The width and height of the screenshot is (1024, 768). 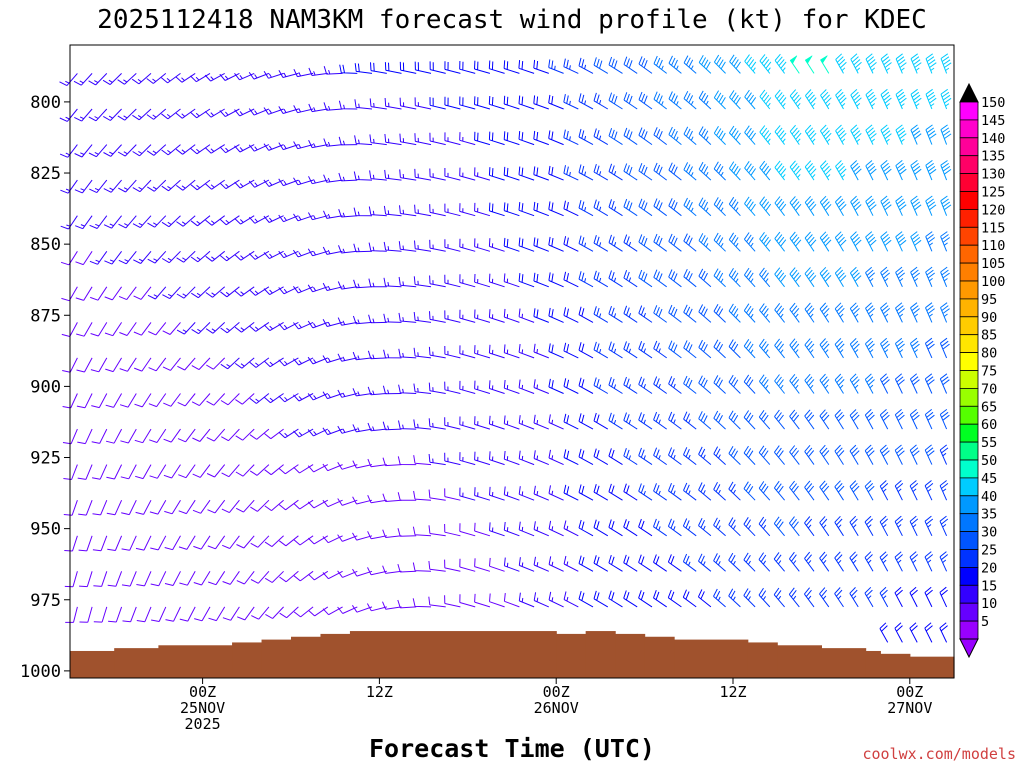 I want to click on colorbar-label: 115, so click(x=993, y=228).